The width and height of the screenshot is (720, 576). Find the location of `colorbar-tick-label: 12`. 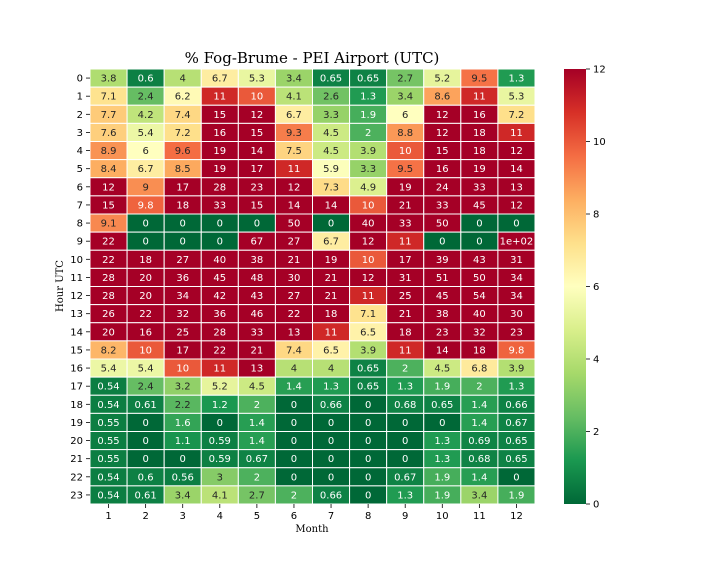

colorbar-tick-label: 12 is located at coordinates (599, 70).